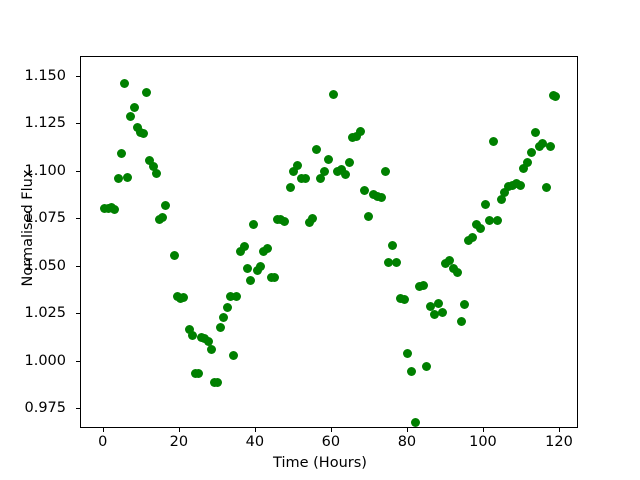  Describe the element at coordinates (28, 228) in the screenshot. I see `y-axis-label: Normalised Flux` at that location.